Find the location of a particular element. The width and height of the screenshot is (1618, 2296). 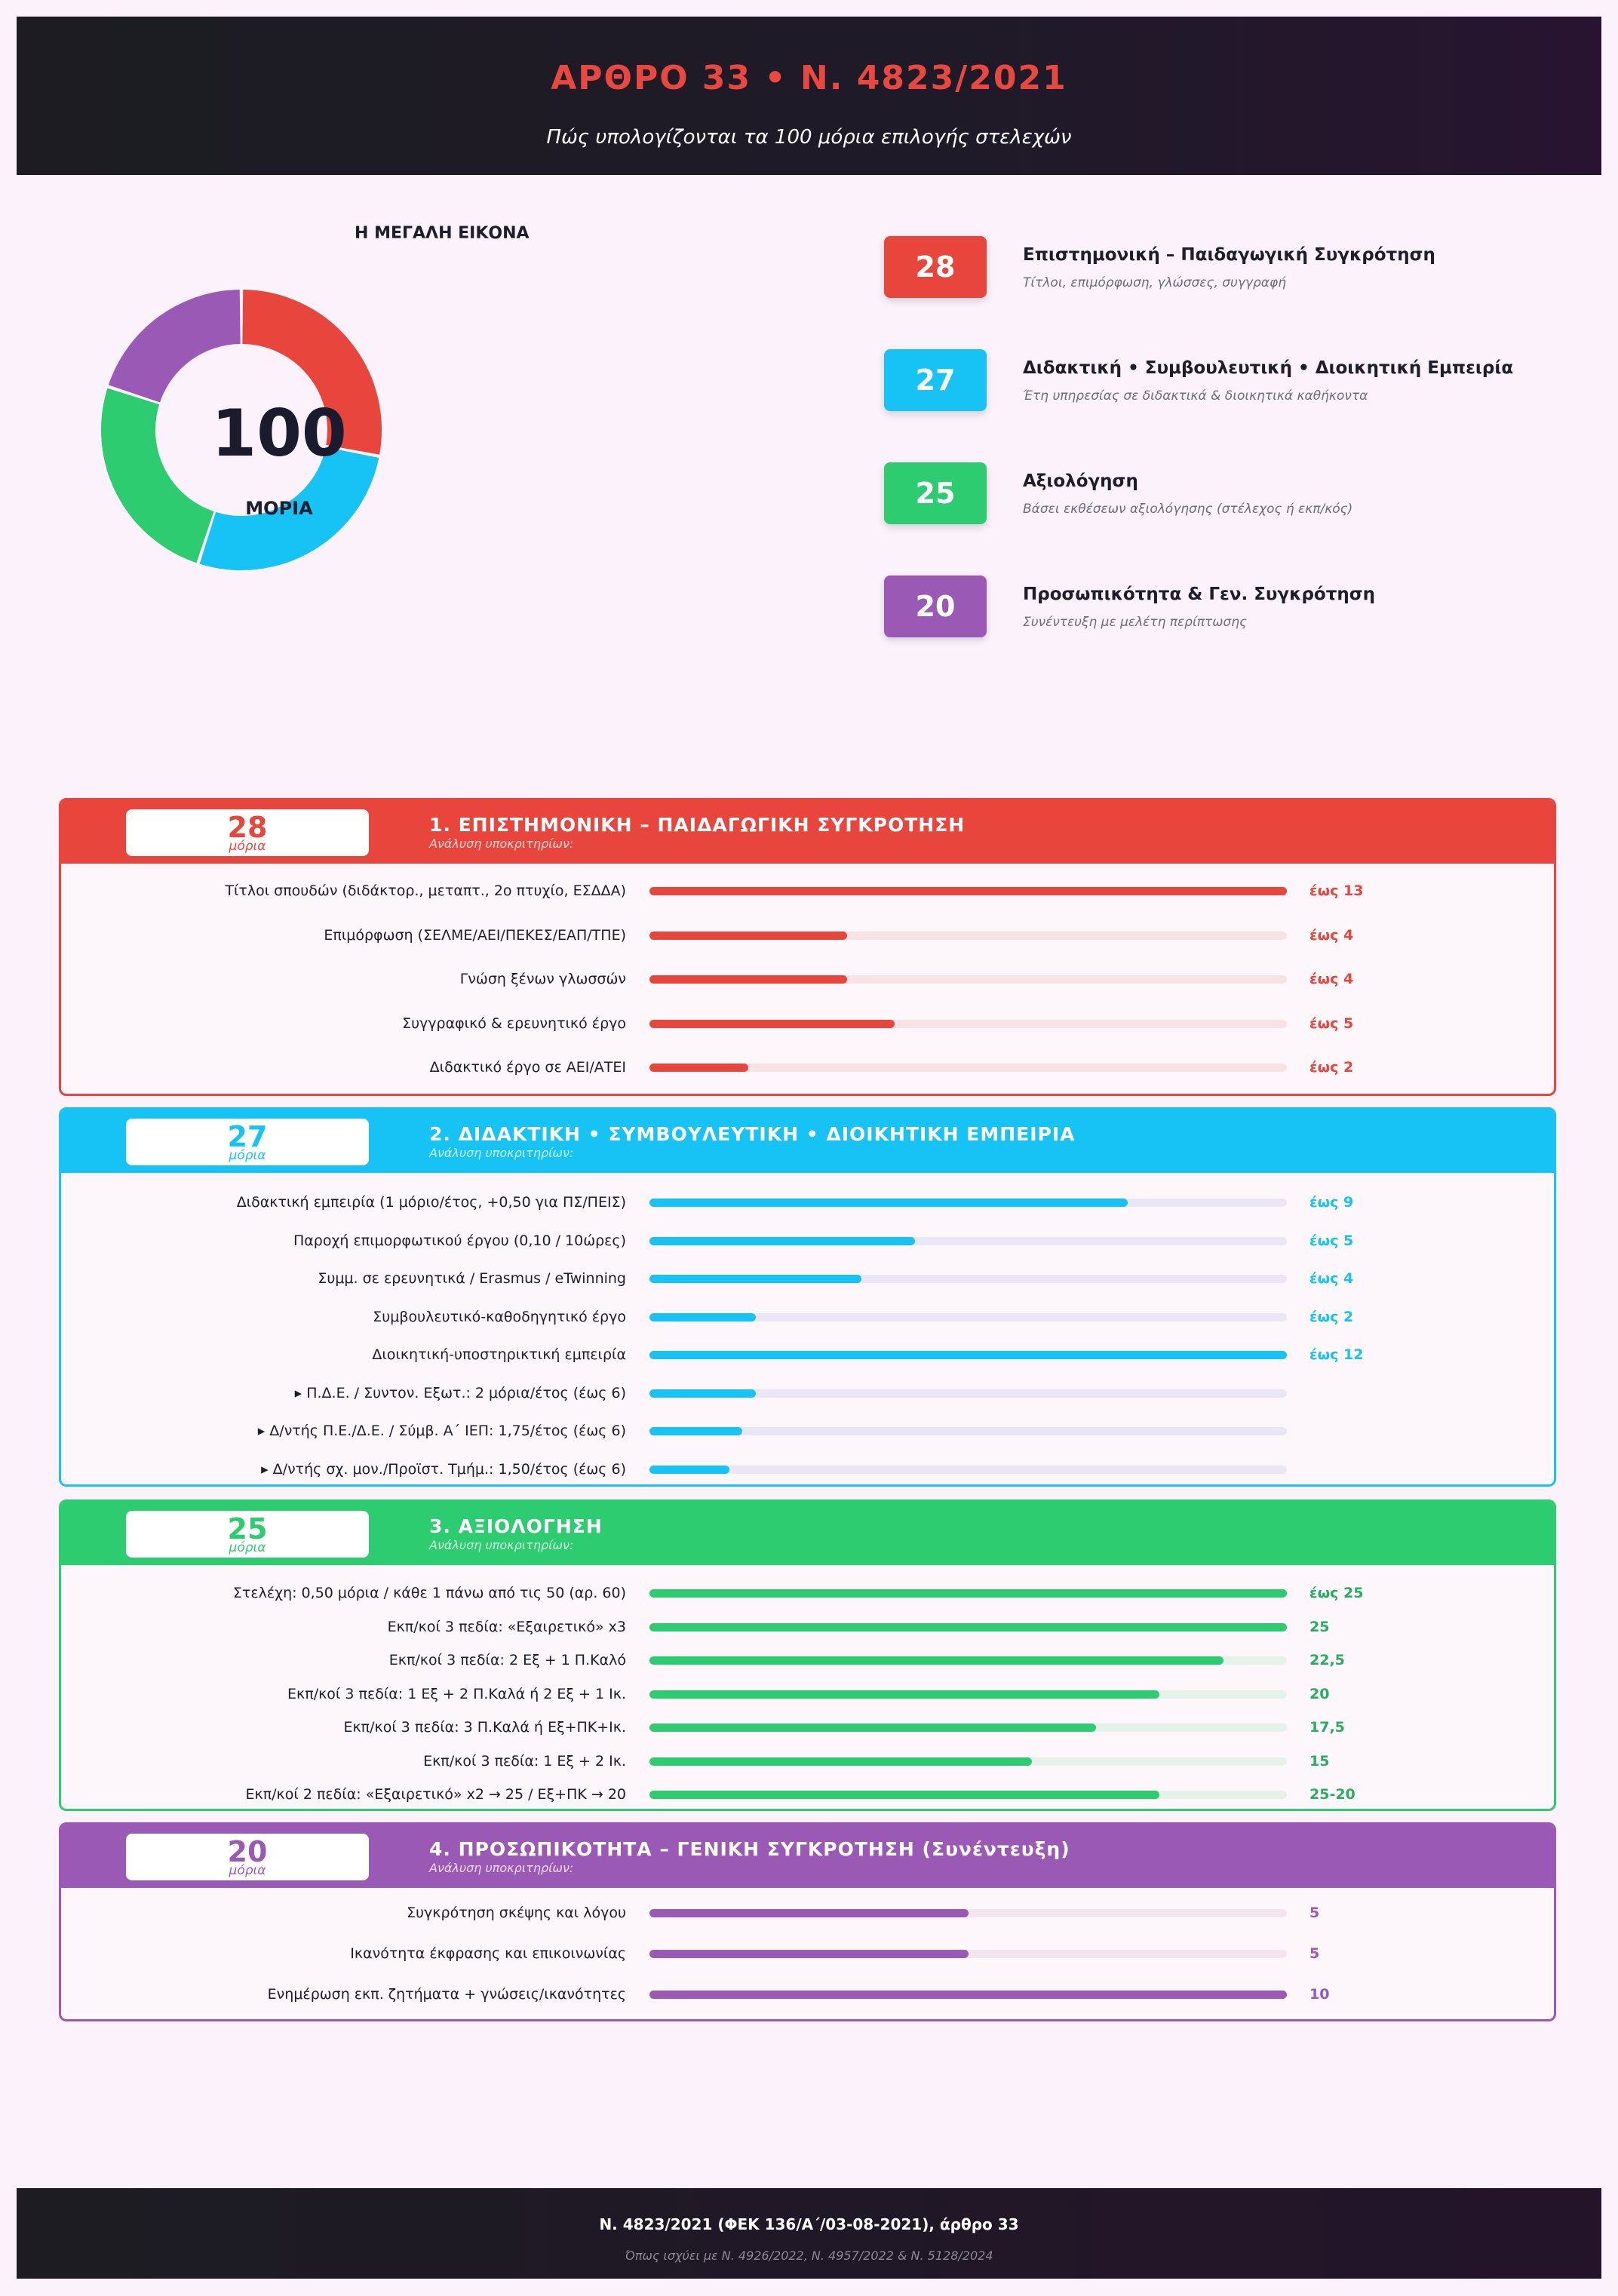

page-title: ΑΡΘΡΟ 33 • Ν. 4823/2021 is located at coordinates (809, 78).